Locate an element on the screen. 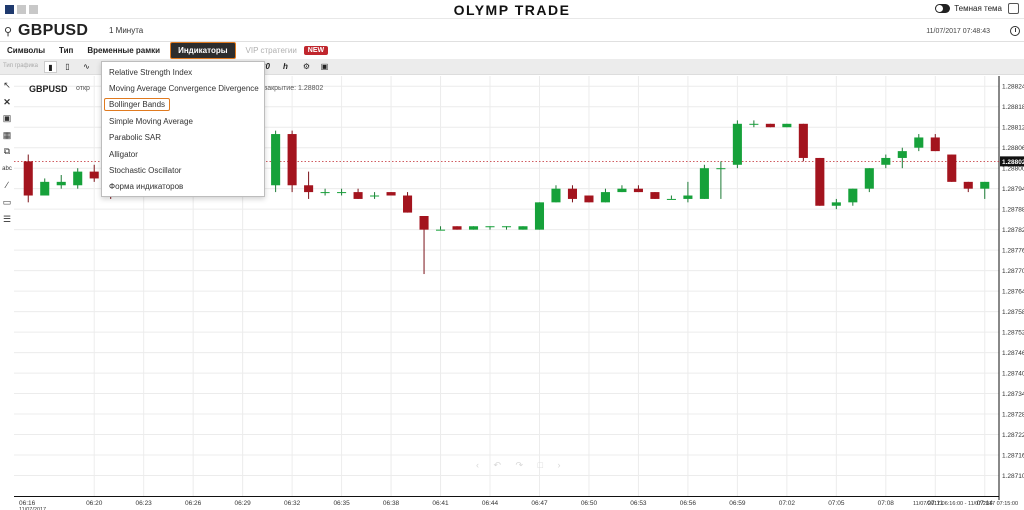  brand-logo: OLYMP TRADE is located at coordinates (512, 10).